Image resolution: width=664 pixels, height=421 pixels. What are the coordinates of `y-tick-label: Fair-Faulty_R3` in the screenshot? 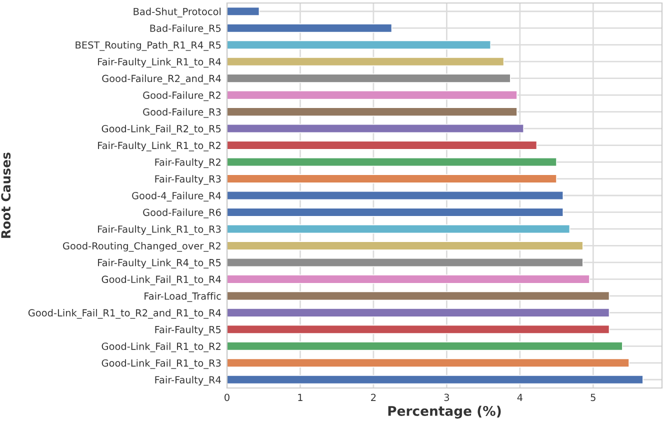 It's located at (188, 180).